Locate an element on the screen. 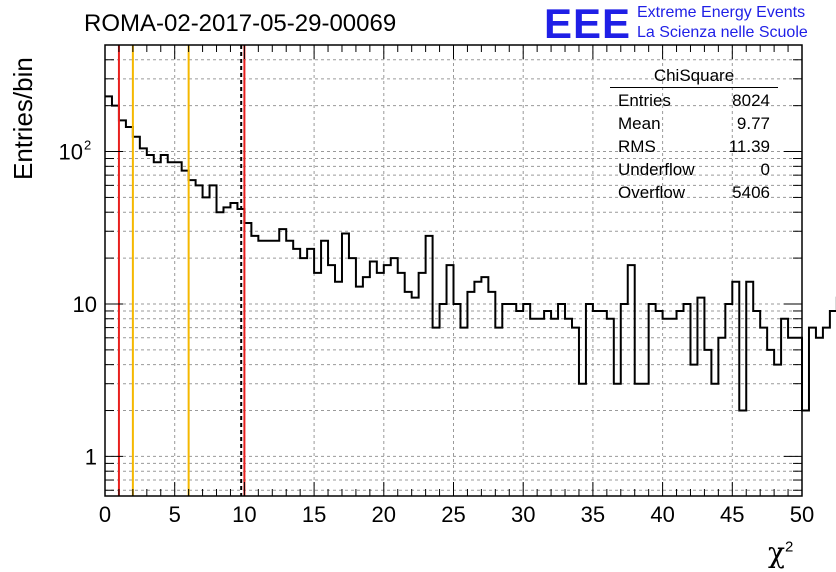 The image size is (836, 572). x-tick-label: 10 is located at coordinates (244, 514).